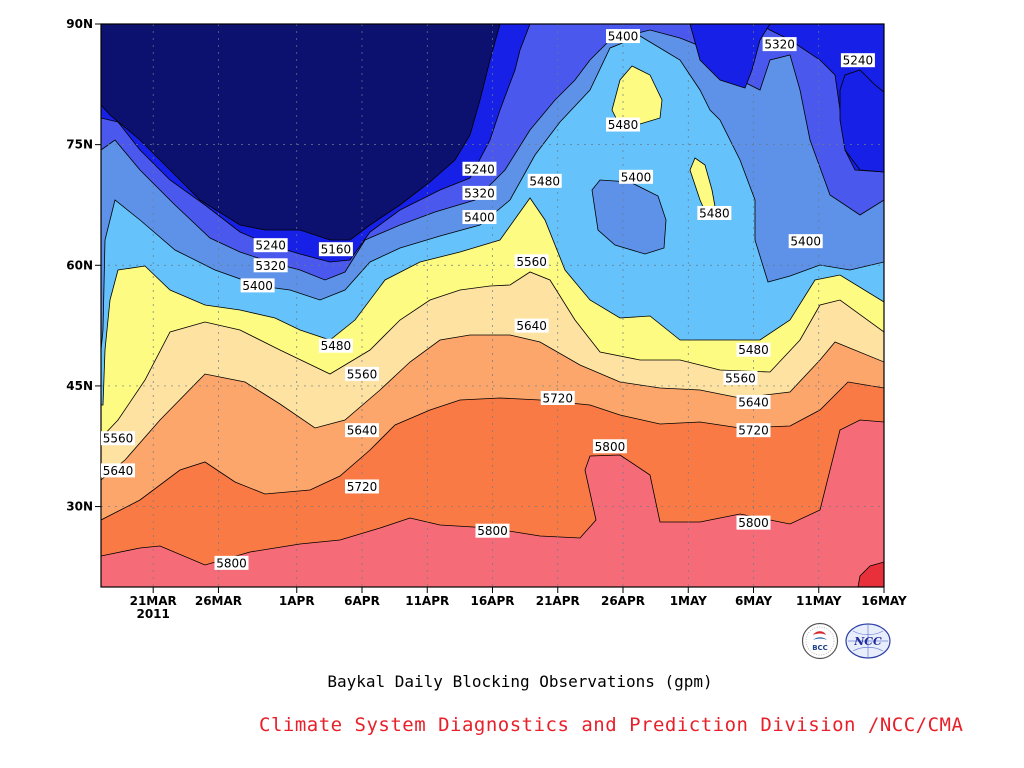 This screenshot has height=768, width=1024. I want to click on bcc-logo: BCC, so click(820, 641).